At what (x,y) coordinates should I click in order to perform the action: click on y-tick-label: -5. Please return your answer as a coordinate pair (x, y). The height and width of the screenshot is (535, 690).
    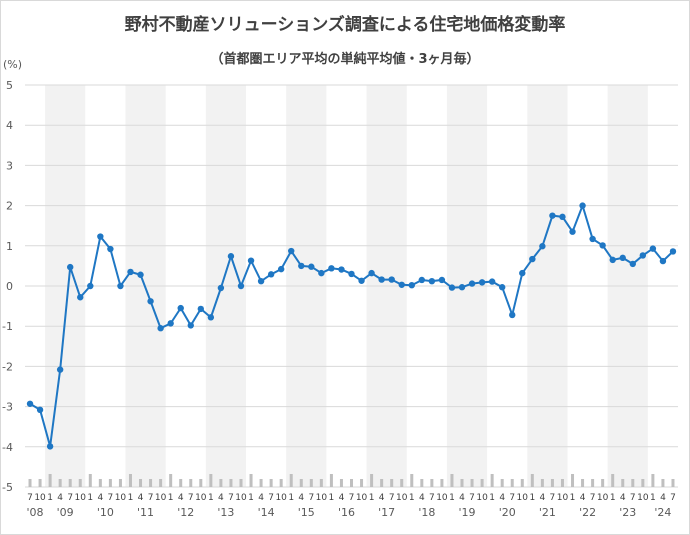
    Looking at the image, I should click on (7, 487).